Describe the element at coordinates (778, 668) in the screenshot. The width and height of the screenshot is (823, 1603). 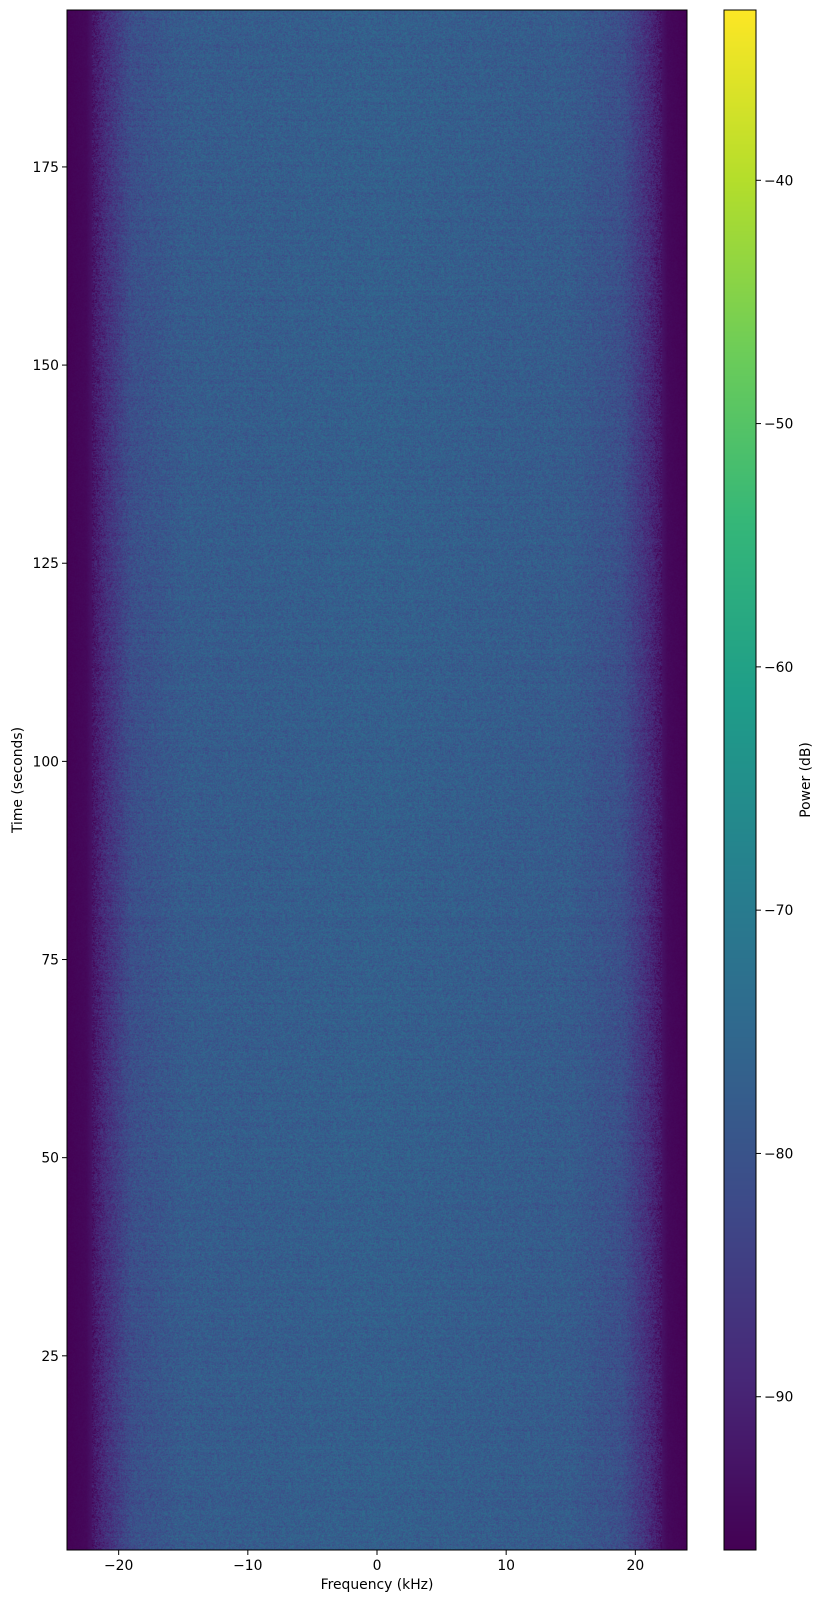
I see `colorbar-tick-label: −60` at that location.